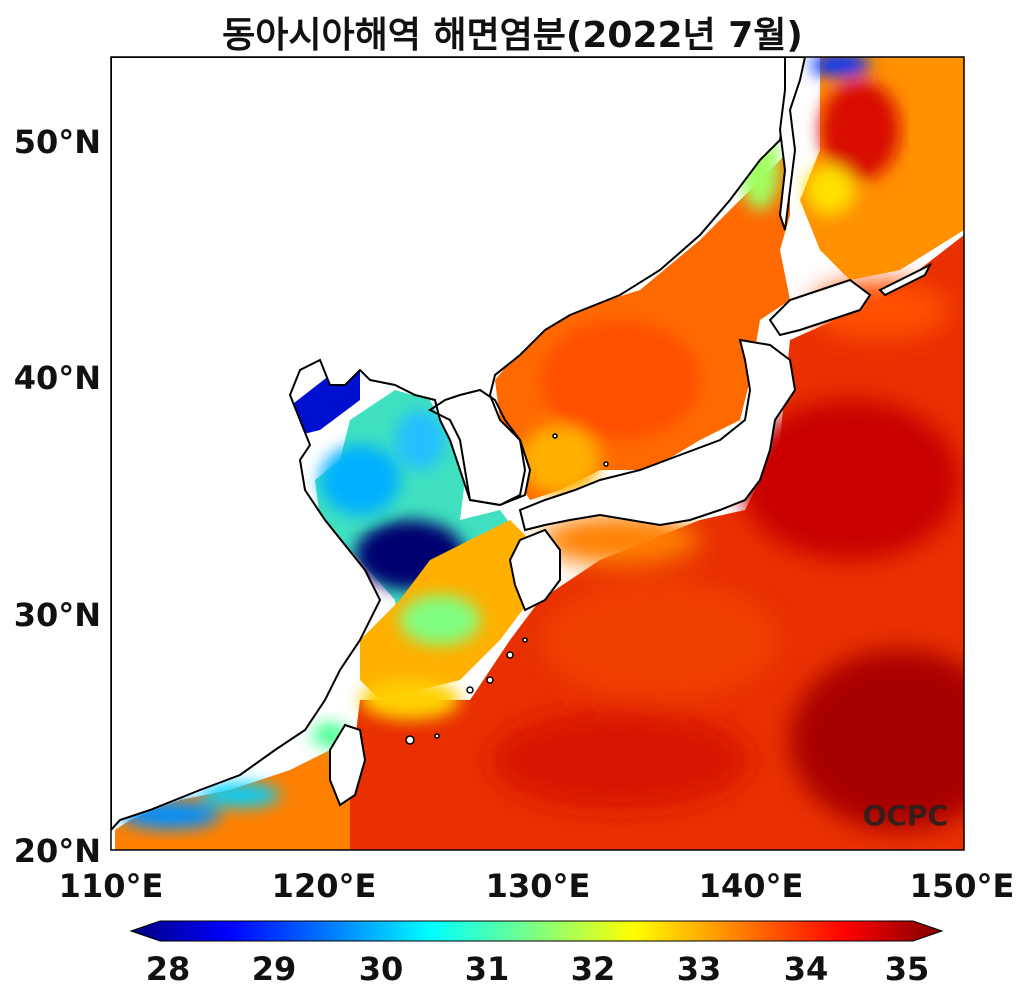 This screenshot has width=1025, height=999. Describe the element at coordinates (381, 969) in the screenshot. I see `colorbar-tick: 30` at that location.